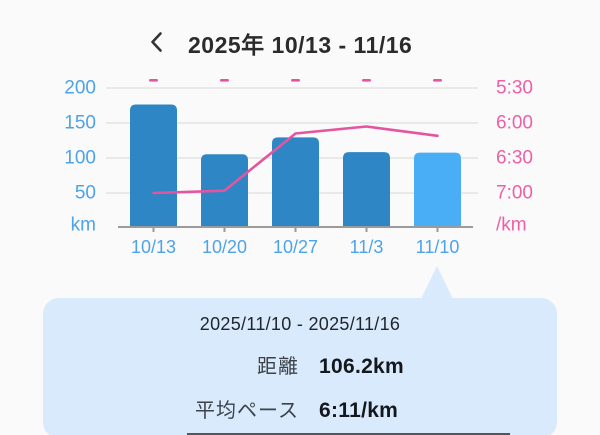 Image resolution: width=600 pixels, height=435 pixels. What do you see at coordinates (153, 247) in the screenshot?
I see `axis-label: 10/13` at bounding box center [153, 247].